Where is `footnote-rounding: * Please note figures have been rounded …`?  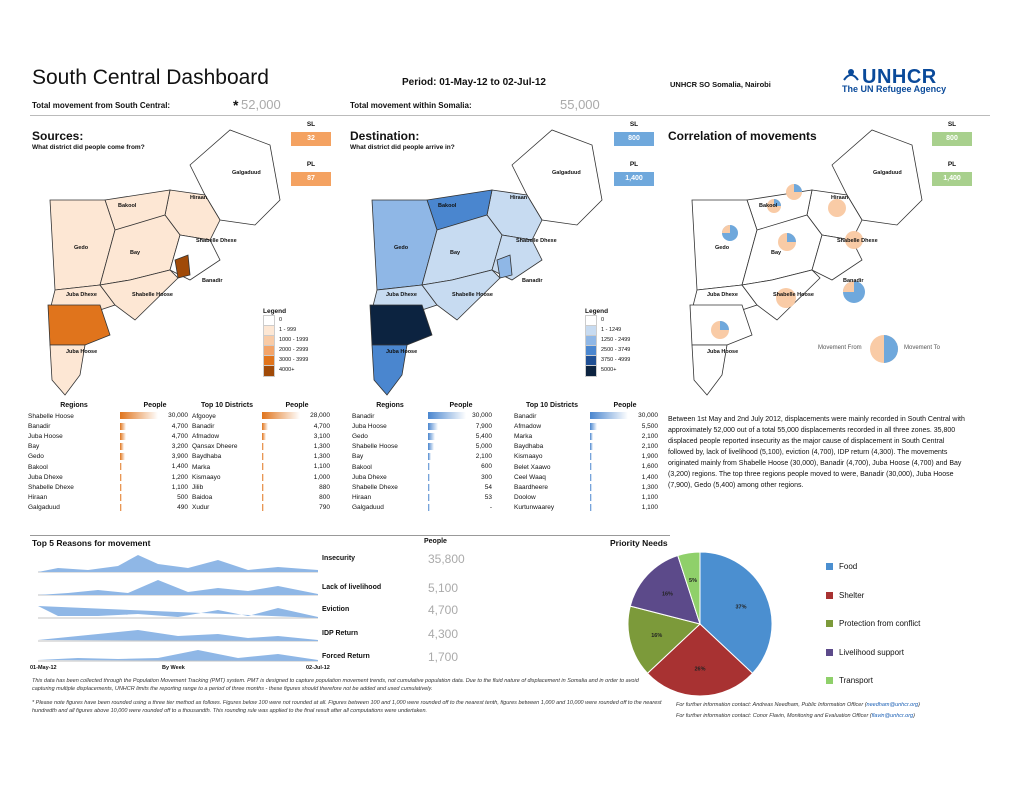
footnote-rounding: * Please note figures have been rounded … is located at coordinates (347, 707).